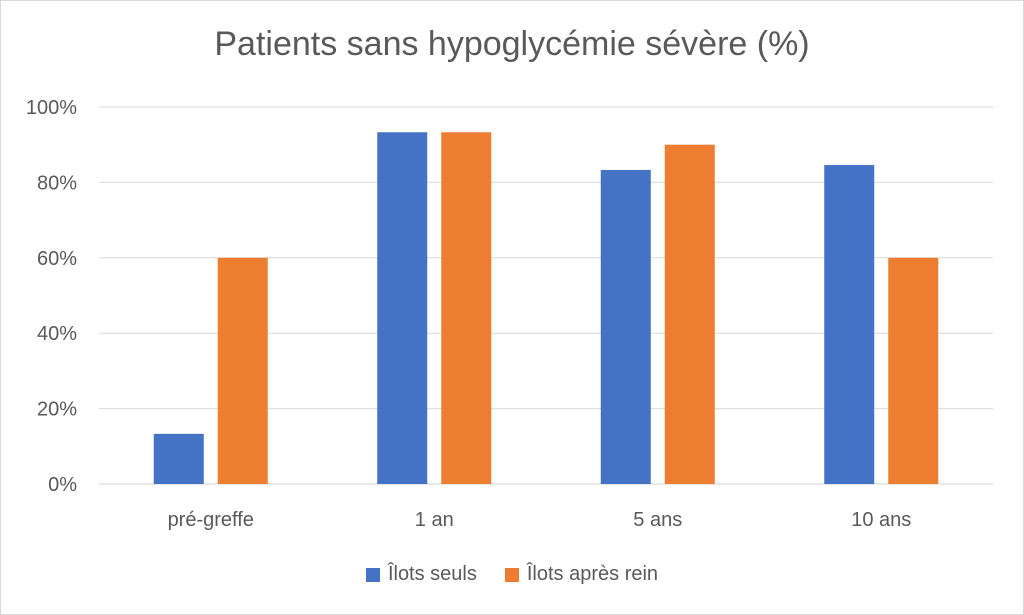 The width and height of the screenshot is (1024, 615). I want to click on x-tick-label: 1 an, so click(434, 520).